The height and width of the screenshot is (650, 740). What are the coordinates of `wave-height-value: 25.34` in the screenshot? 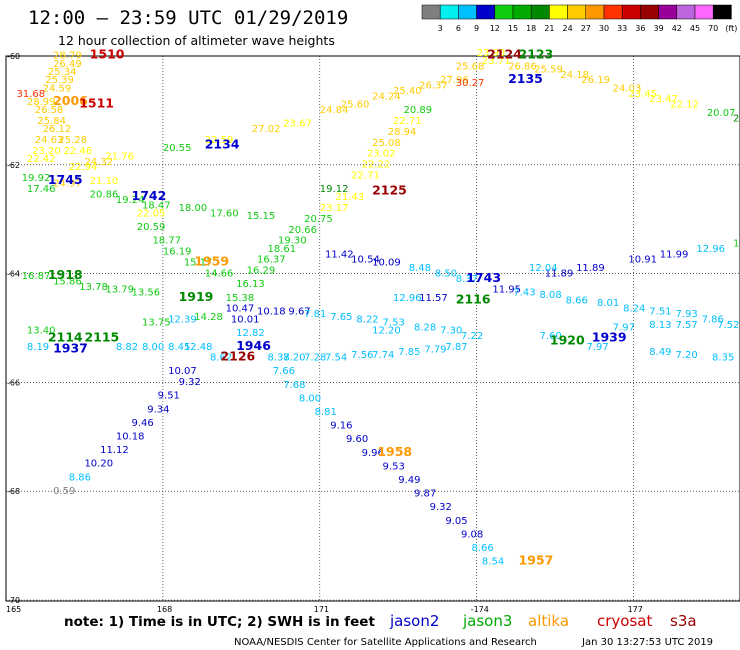 It's located at (62, 72).